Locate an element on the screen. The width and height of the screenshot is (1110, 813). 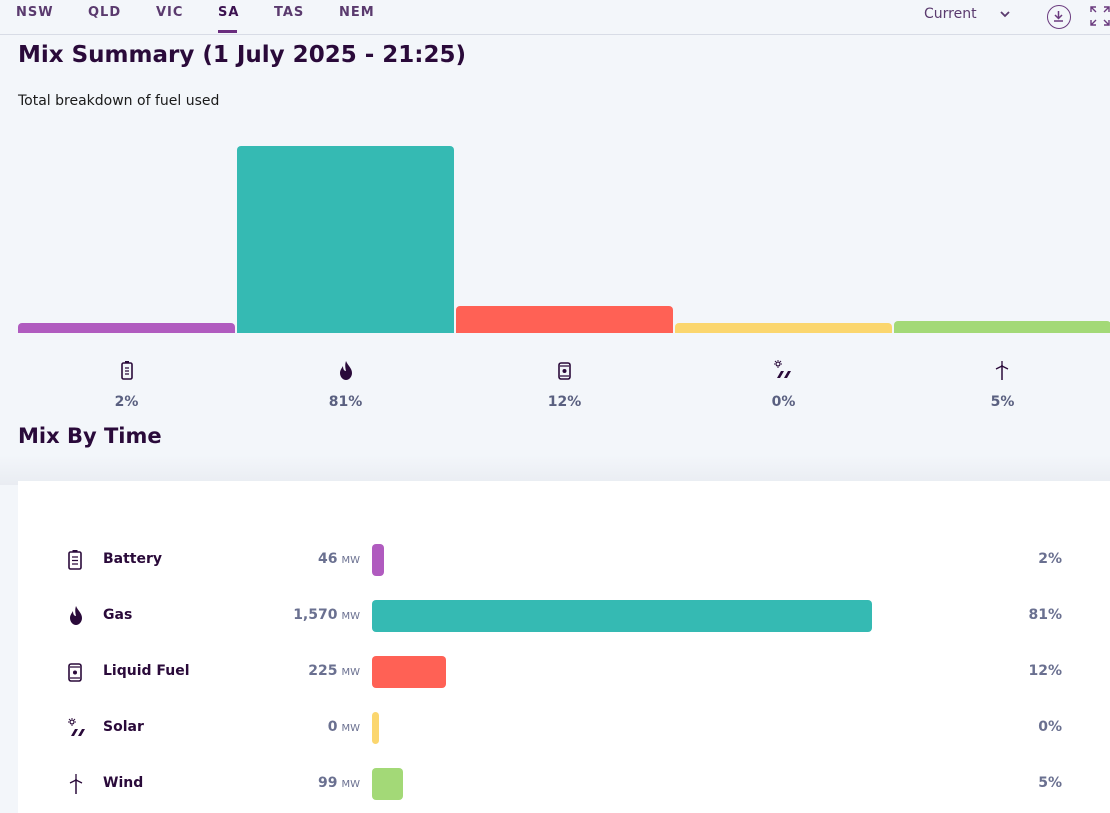
fuel-name: Solar is located at coordinates (123, 727).